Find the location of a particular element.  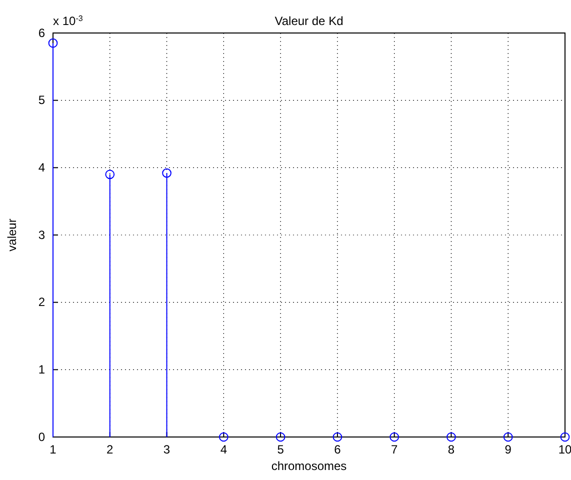

y-axis-title: valeur is located at coordinates (12, 235).